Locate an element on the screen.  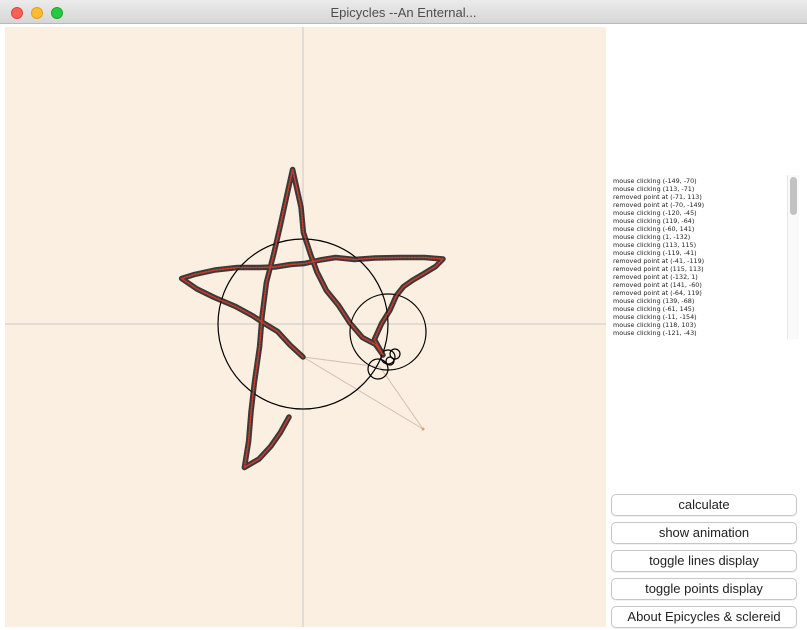
log-line: mouse clicking (-11, -154) is located at coordinates (655, 317).